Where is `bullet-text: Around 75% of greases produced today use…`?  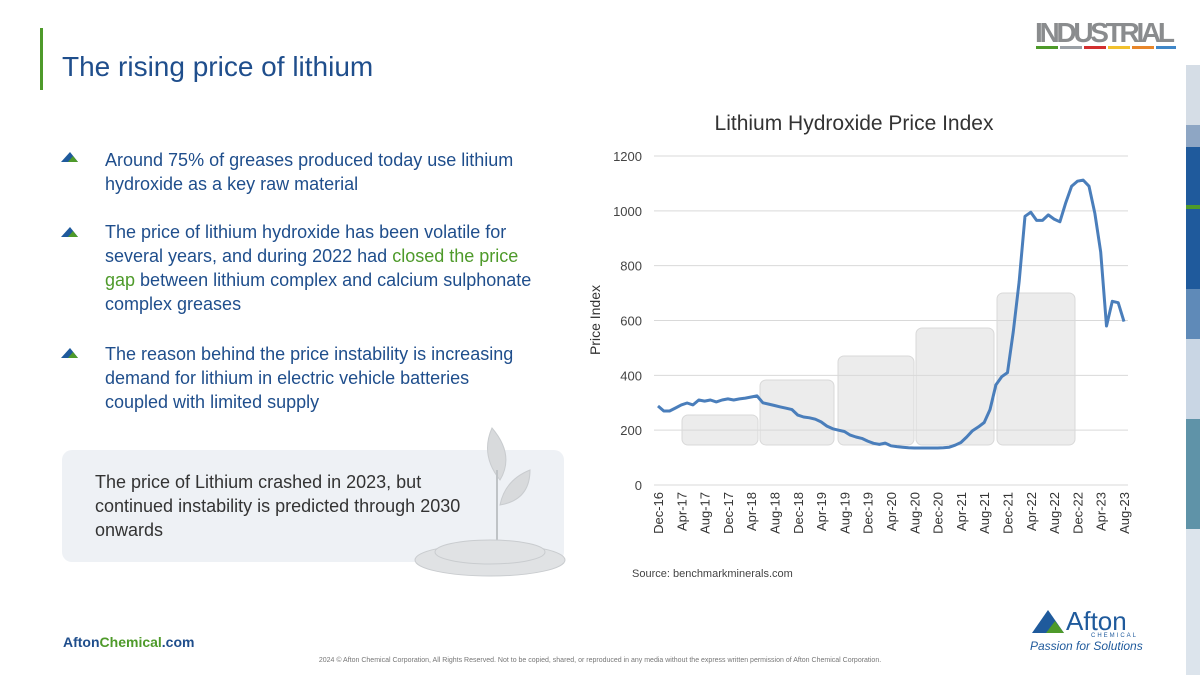
bullet-text: Around 75% of greases produced today use… is located at coordinates (309, 172).